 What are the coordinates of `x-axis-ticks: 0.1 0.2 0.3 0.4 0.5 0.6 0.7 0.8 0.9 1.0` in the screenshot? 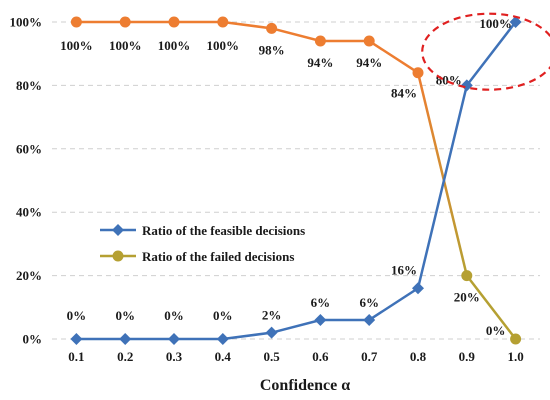 It's located at (295, 356).